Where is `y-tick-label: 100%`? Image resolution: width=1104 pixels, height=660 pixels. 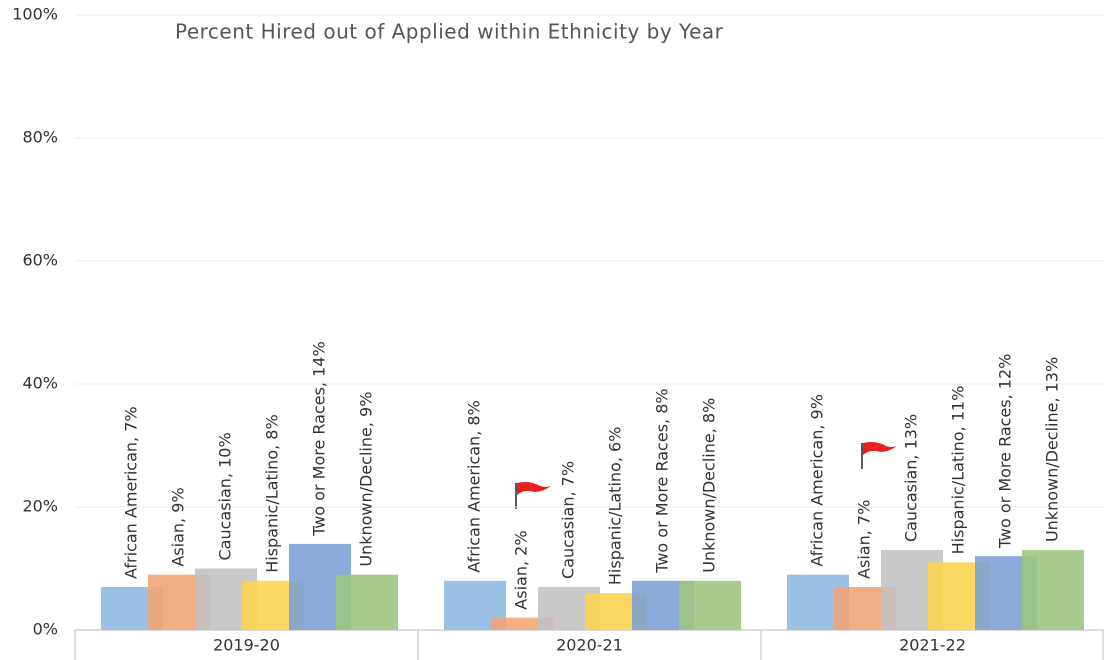 y-tick-label: 100% is located at coordinates (35, 14).